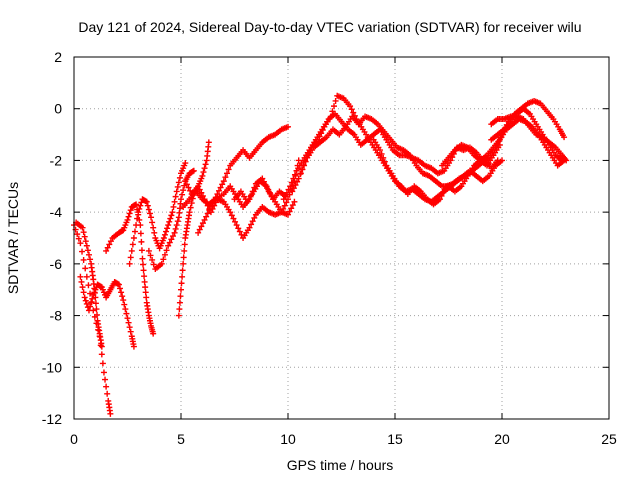 The height and width of the screenshot is (480, 640). I want to click on x-tick-labels: 0 5 10 15 20 25, so click(343, 439).